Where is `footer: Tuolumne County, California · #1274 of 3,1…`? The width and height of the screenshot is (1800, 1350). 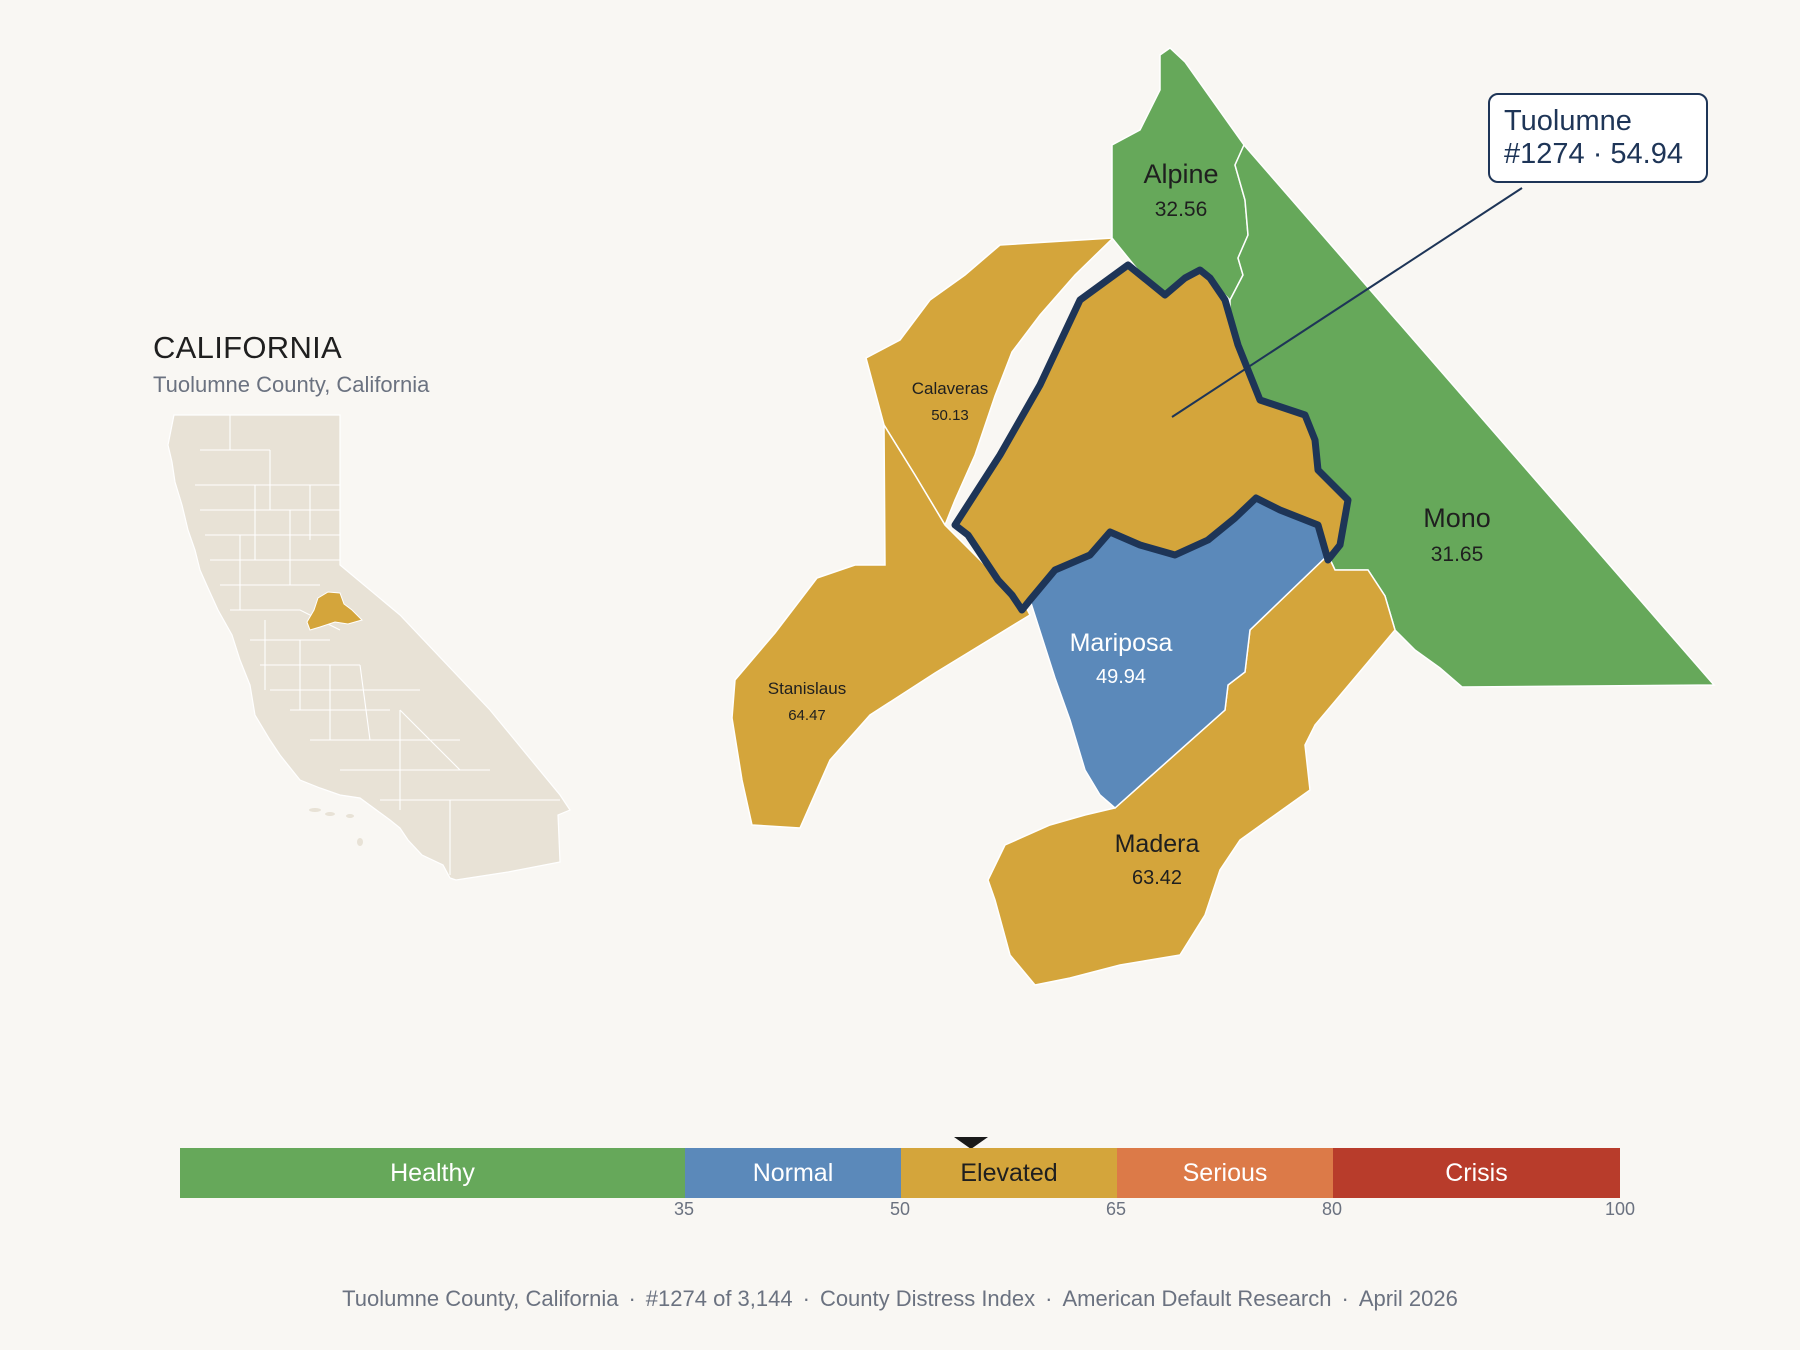
footer: Tuolumne County, California · #1274 of 3,1… is located at coordinates (900, 1298).